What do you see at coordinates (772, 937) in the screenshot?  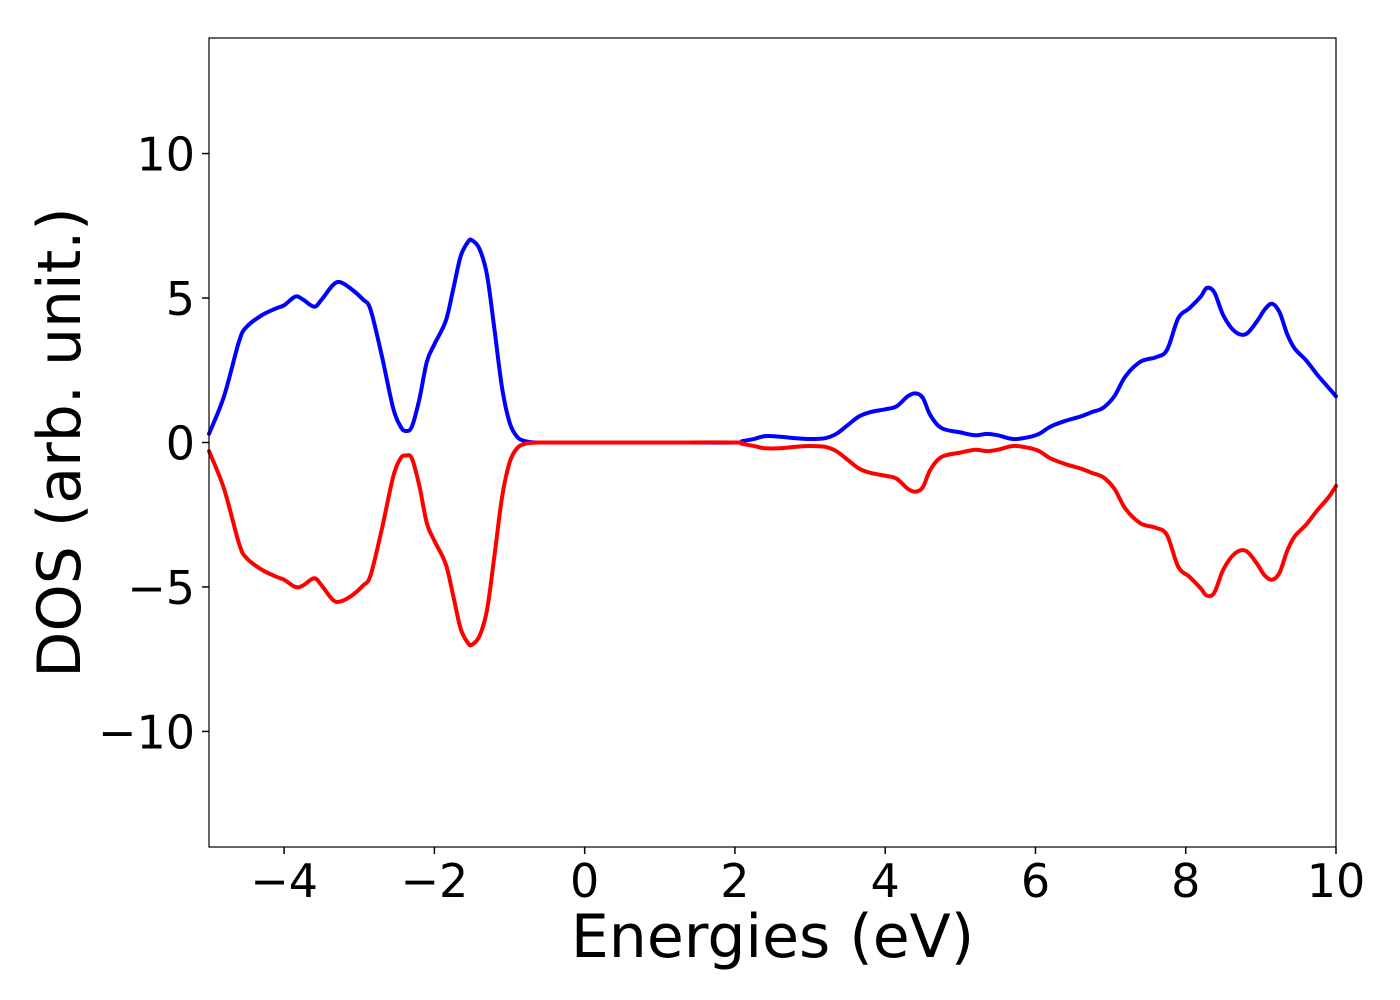 I see `x-axis-label: Energies (eV)` at bounding box center [772, 937].